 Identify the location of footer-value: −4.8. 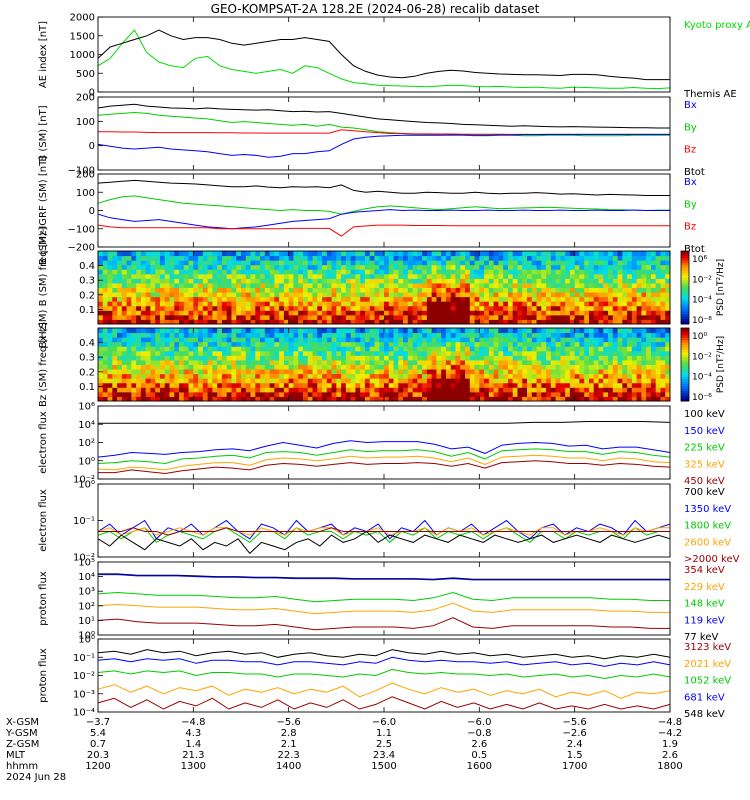
(193, 722).